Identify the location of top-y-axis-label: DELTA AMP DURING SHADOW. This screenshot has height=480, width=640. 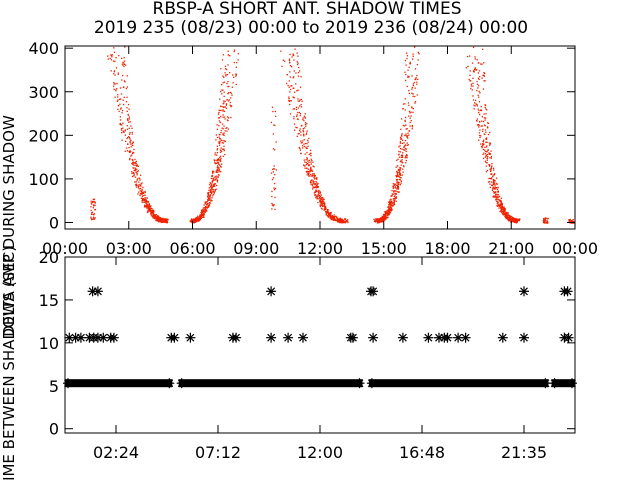
(9, 226).